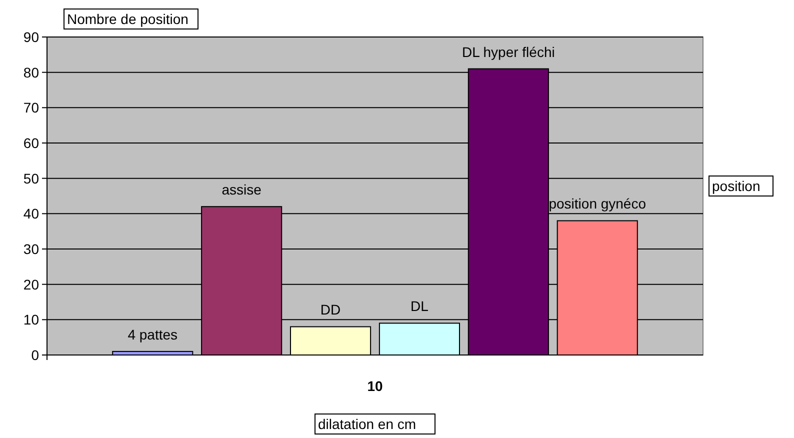 This screenshot has width=794, height=438. What do you see at coordinates (597, 204) in the screenshot?
I see `series-label: position gynéco` at bounding box center [597, 204].